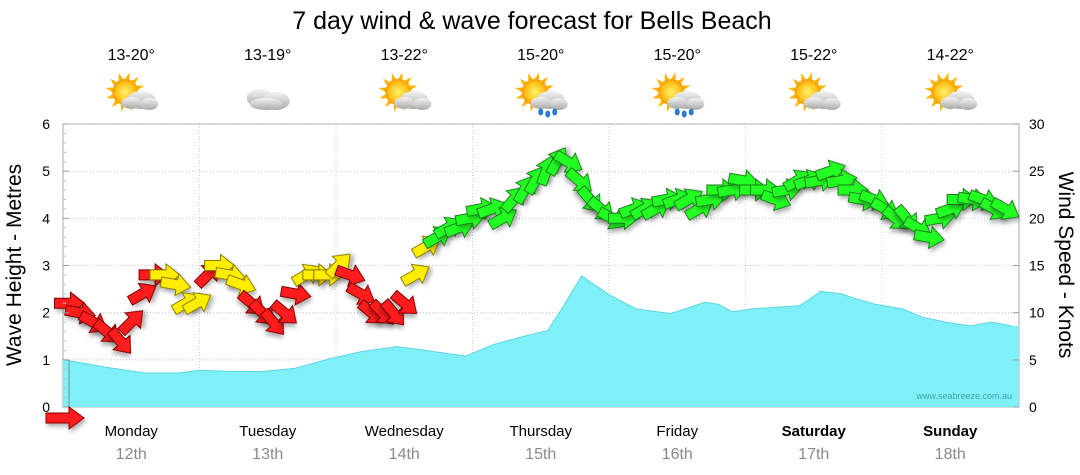 Image resolution: width=1080 pixels, height=475 pixels. Describe the element at coordinates (268, 99) in the screenshot. I see `cloudy-icon` at that location.